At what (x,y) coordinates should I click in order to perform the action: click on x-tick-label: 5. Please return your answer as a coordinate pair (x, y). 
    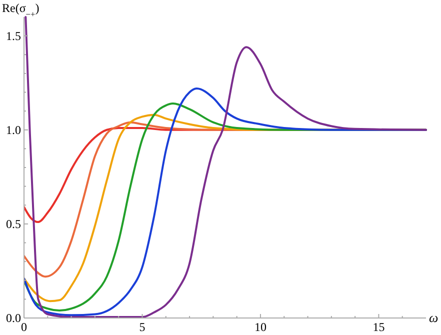
    Looking at the image, I should click on (142, 327).